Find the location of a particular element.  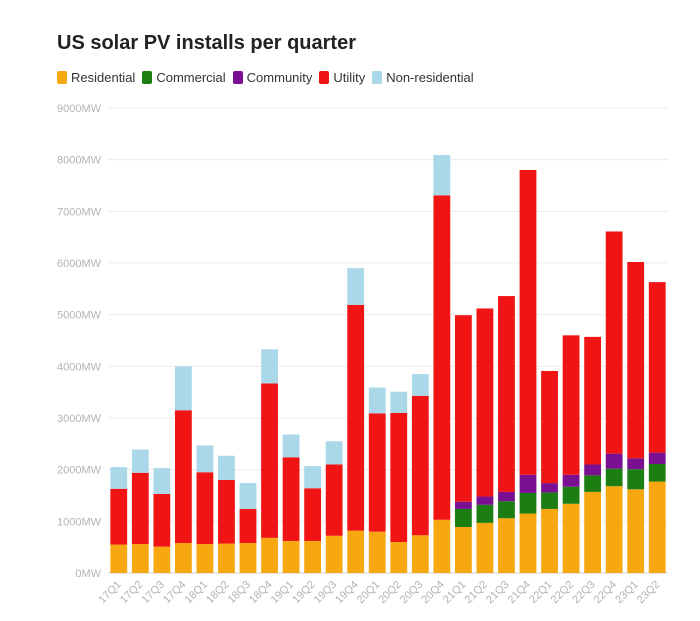

bar-community-22q2 is located at coordinates (571, 480).